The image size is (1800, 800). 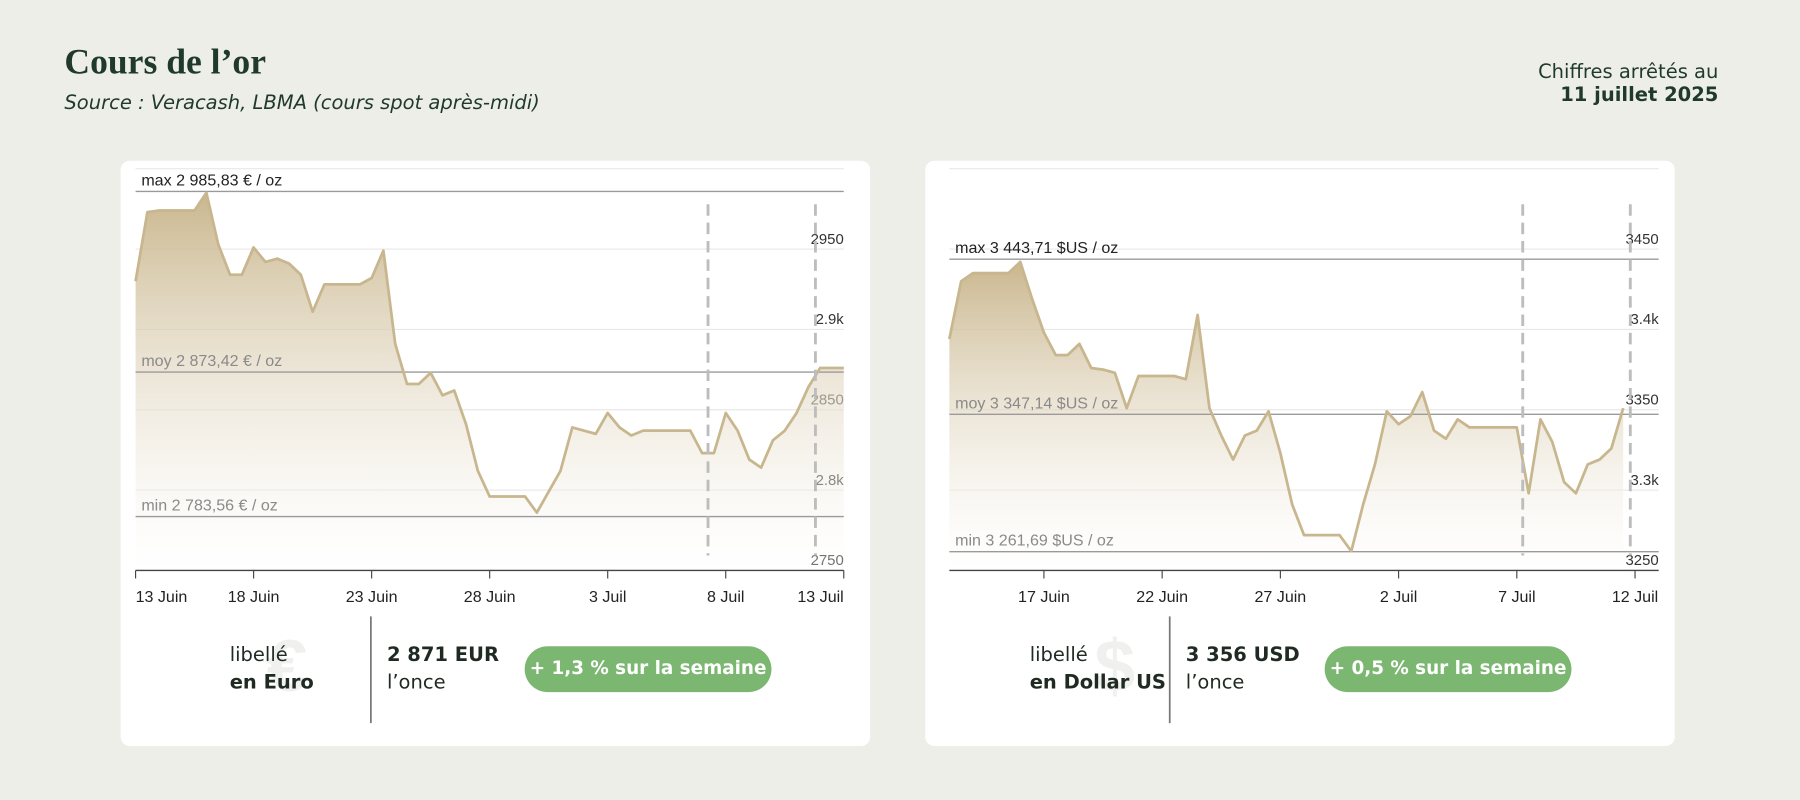 I want to click on reference-label: moy 3 347,14 $US / oz, so click(x=1036, y=403).